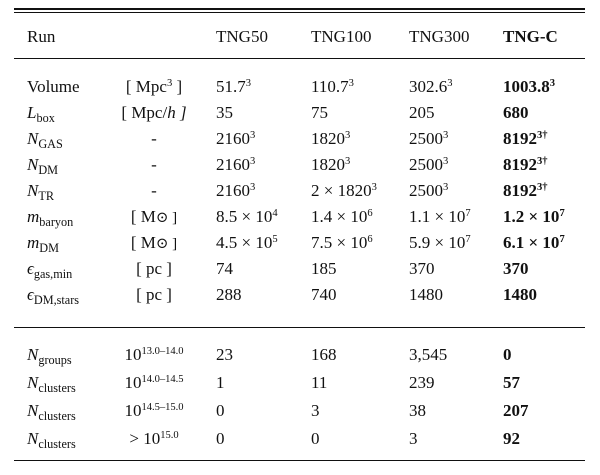 This screenshot has height=475, width=600. I want to click on mass-range: 1014.5–15.0, so click(154, 411).